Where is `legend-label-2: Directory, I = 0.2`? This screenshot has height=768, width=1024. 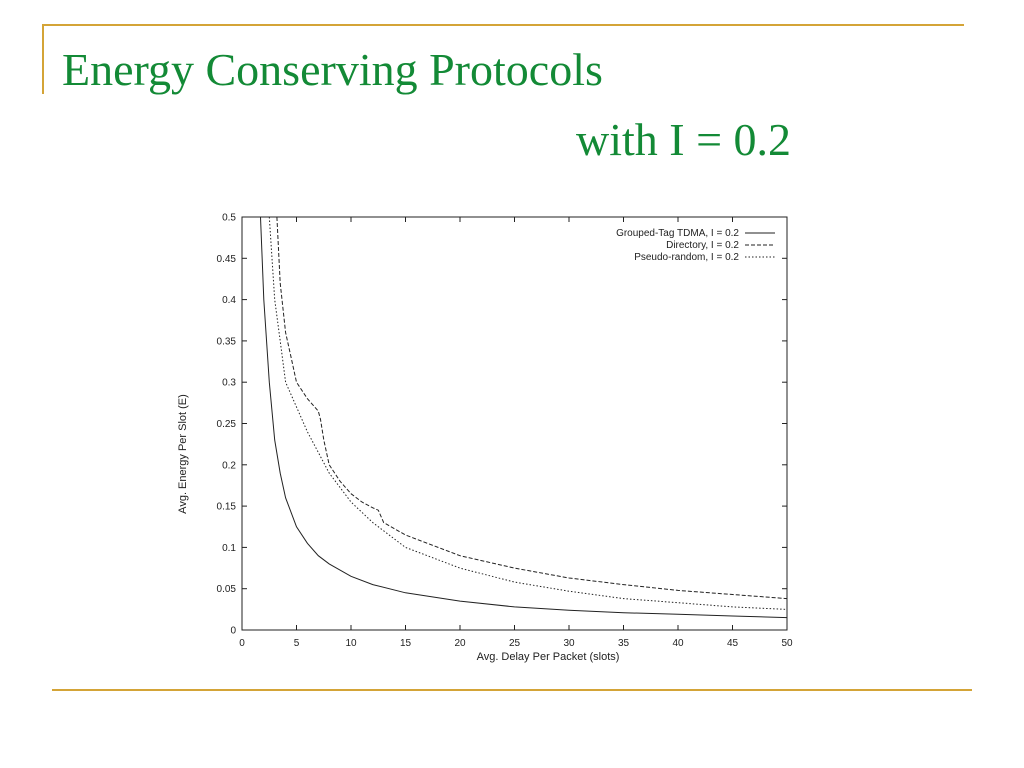
legend-label-2: Directory, I = 0.2 is located at coordinates (702, 245).